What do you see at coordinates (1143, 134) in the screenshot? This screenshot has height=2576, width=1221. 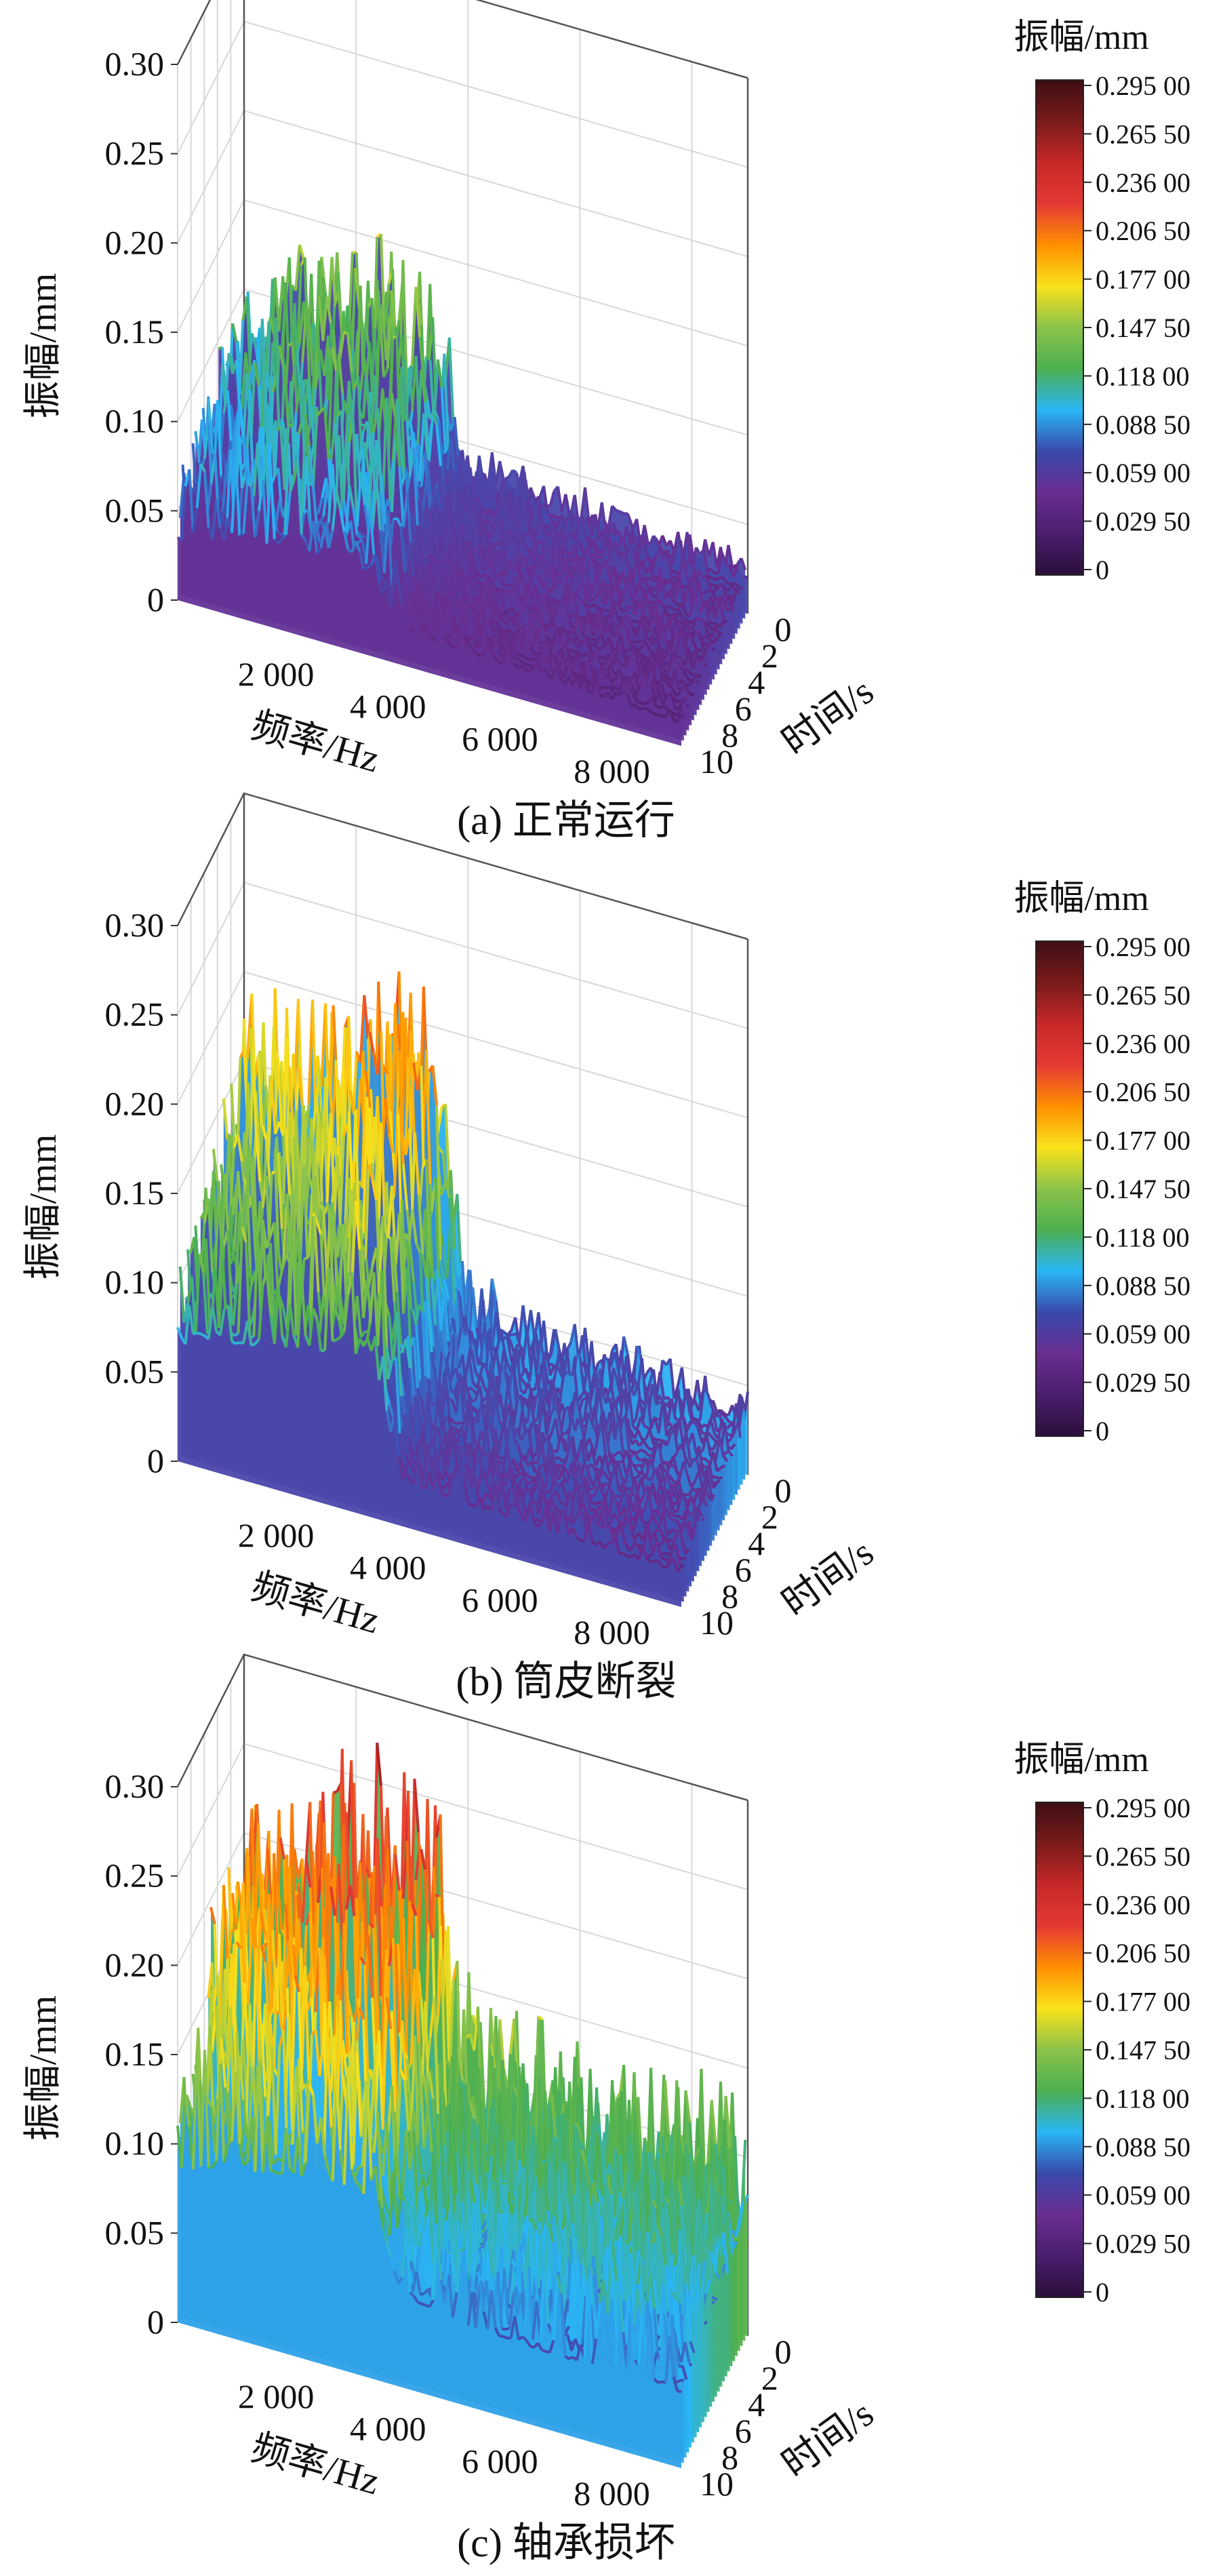 I see `colorbar-tick-label: 0.265 50` at bounding box center [1143, 134].